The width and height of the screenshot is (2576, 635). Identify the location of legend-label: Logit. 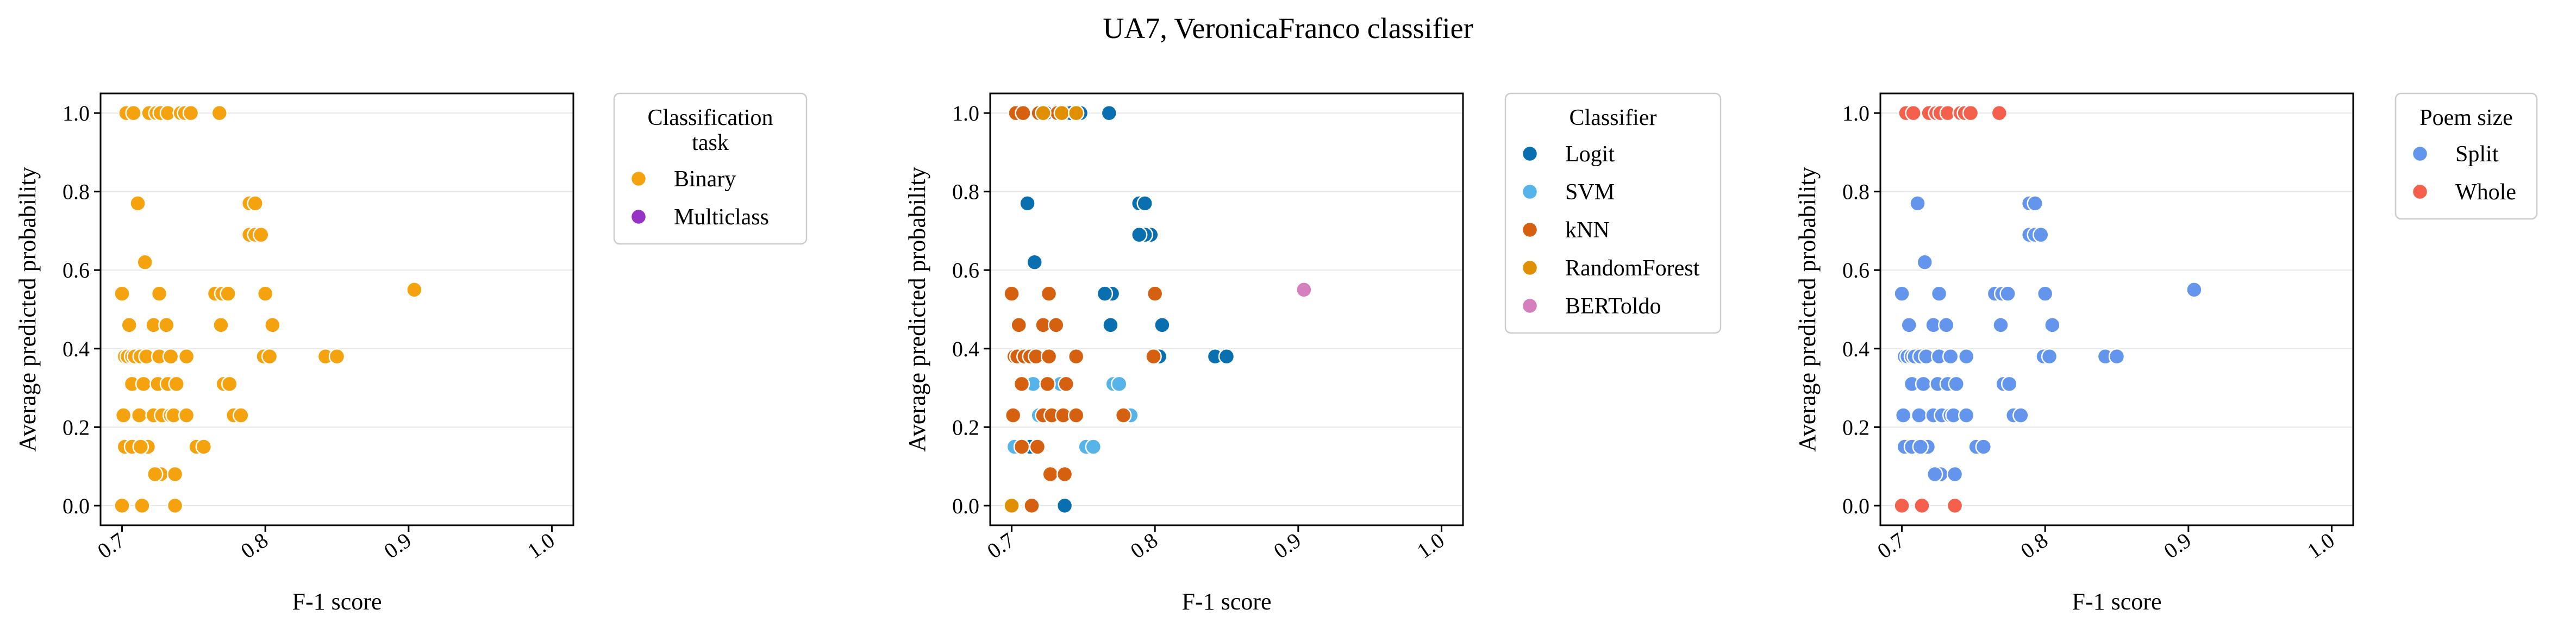
(1590, 154).